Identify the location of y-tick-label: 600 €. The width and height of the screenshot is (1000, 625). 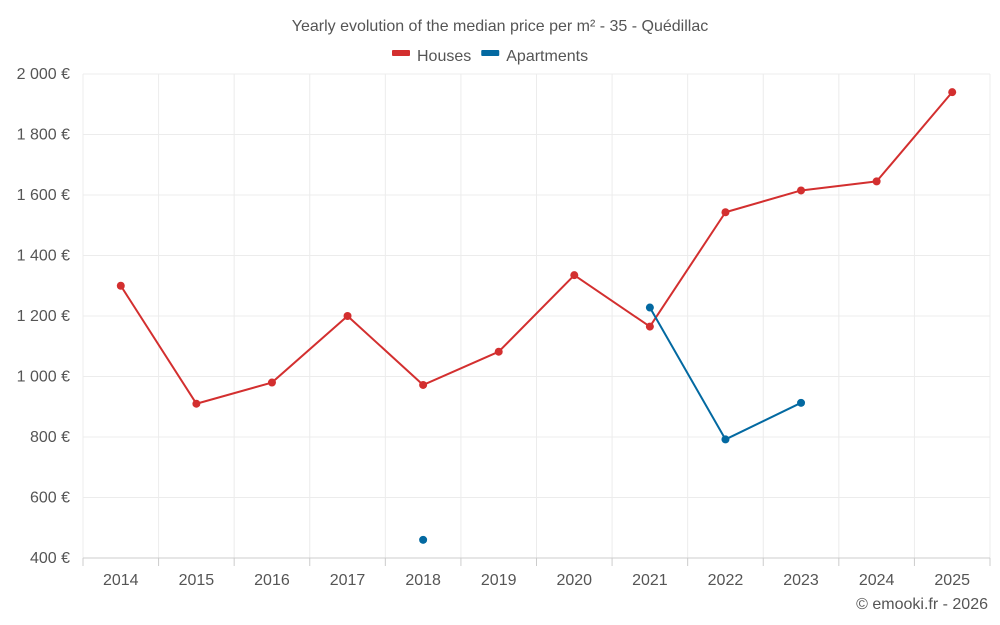
(50, 498).